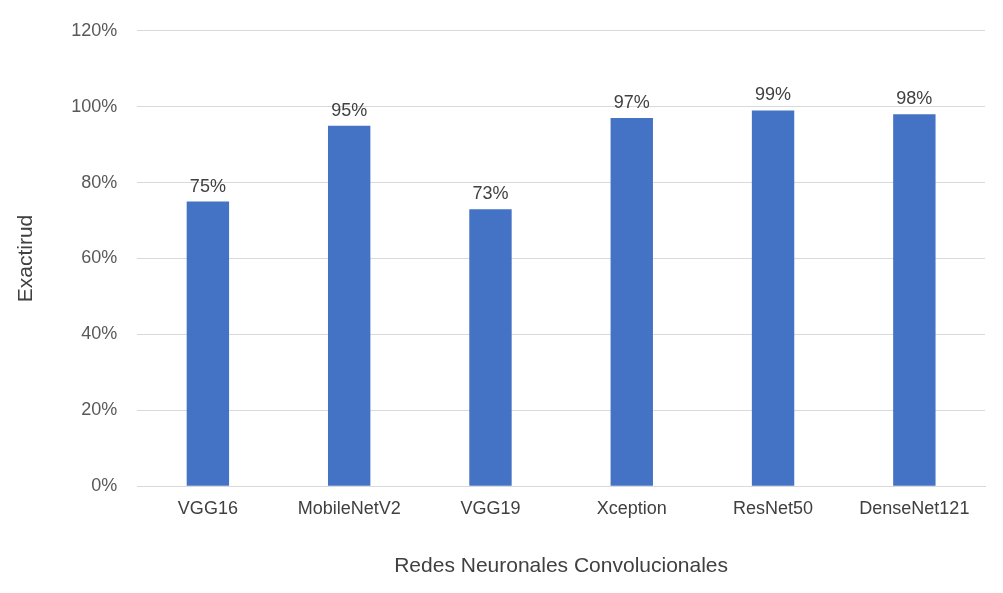  I want to click on x-axis-title: Redes Neuronales Convolucionales, so click(561, 565).